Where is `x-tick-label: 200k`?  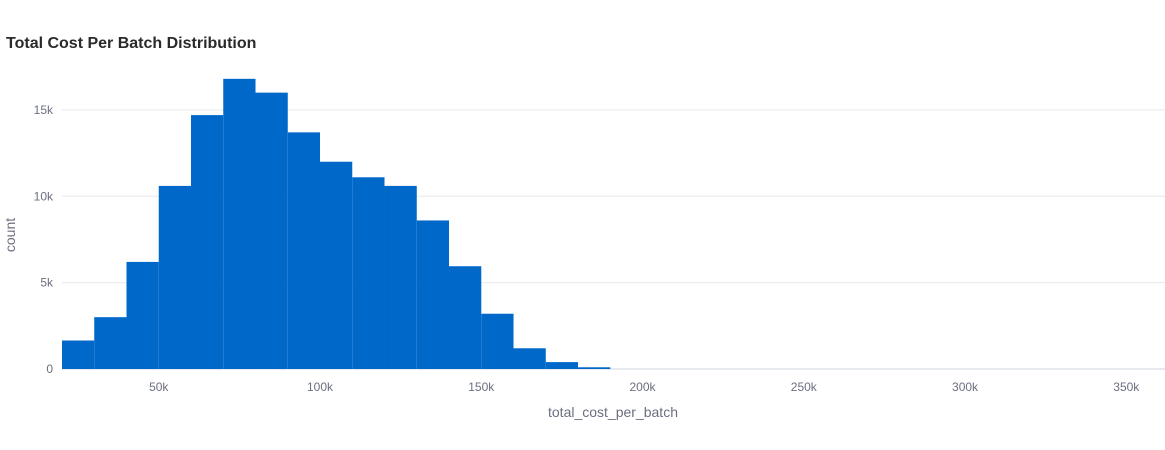
x-tick-label: 200k is located at coordinates (643, 387).